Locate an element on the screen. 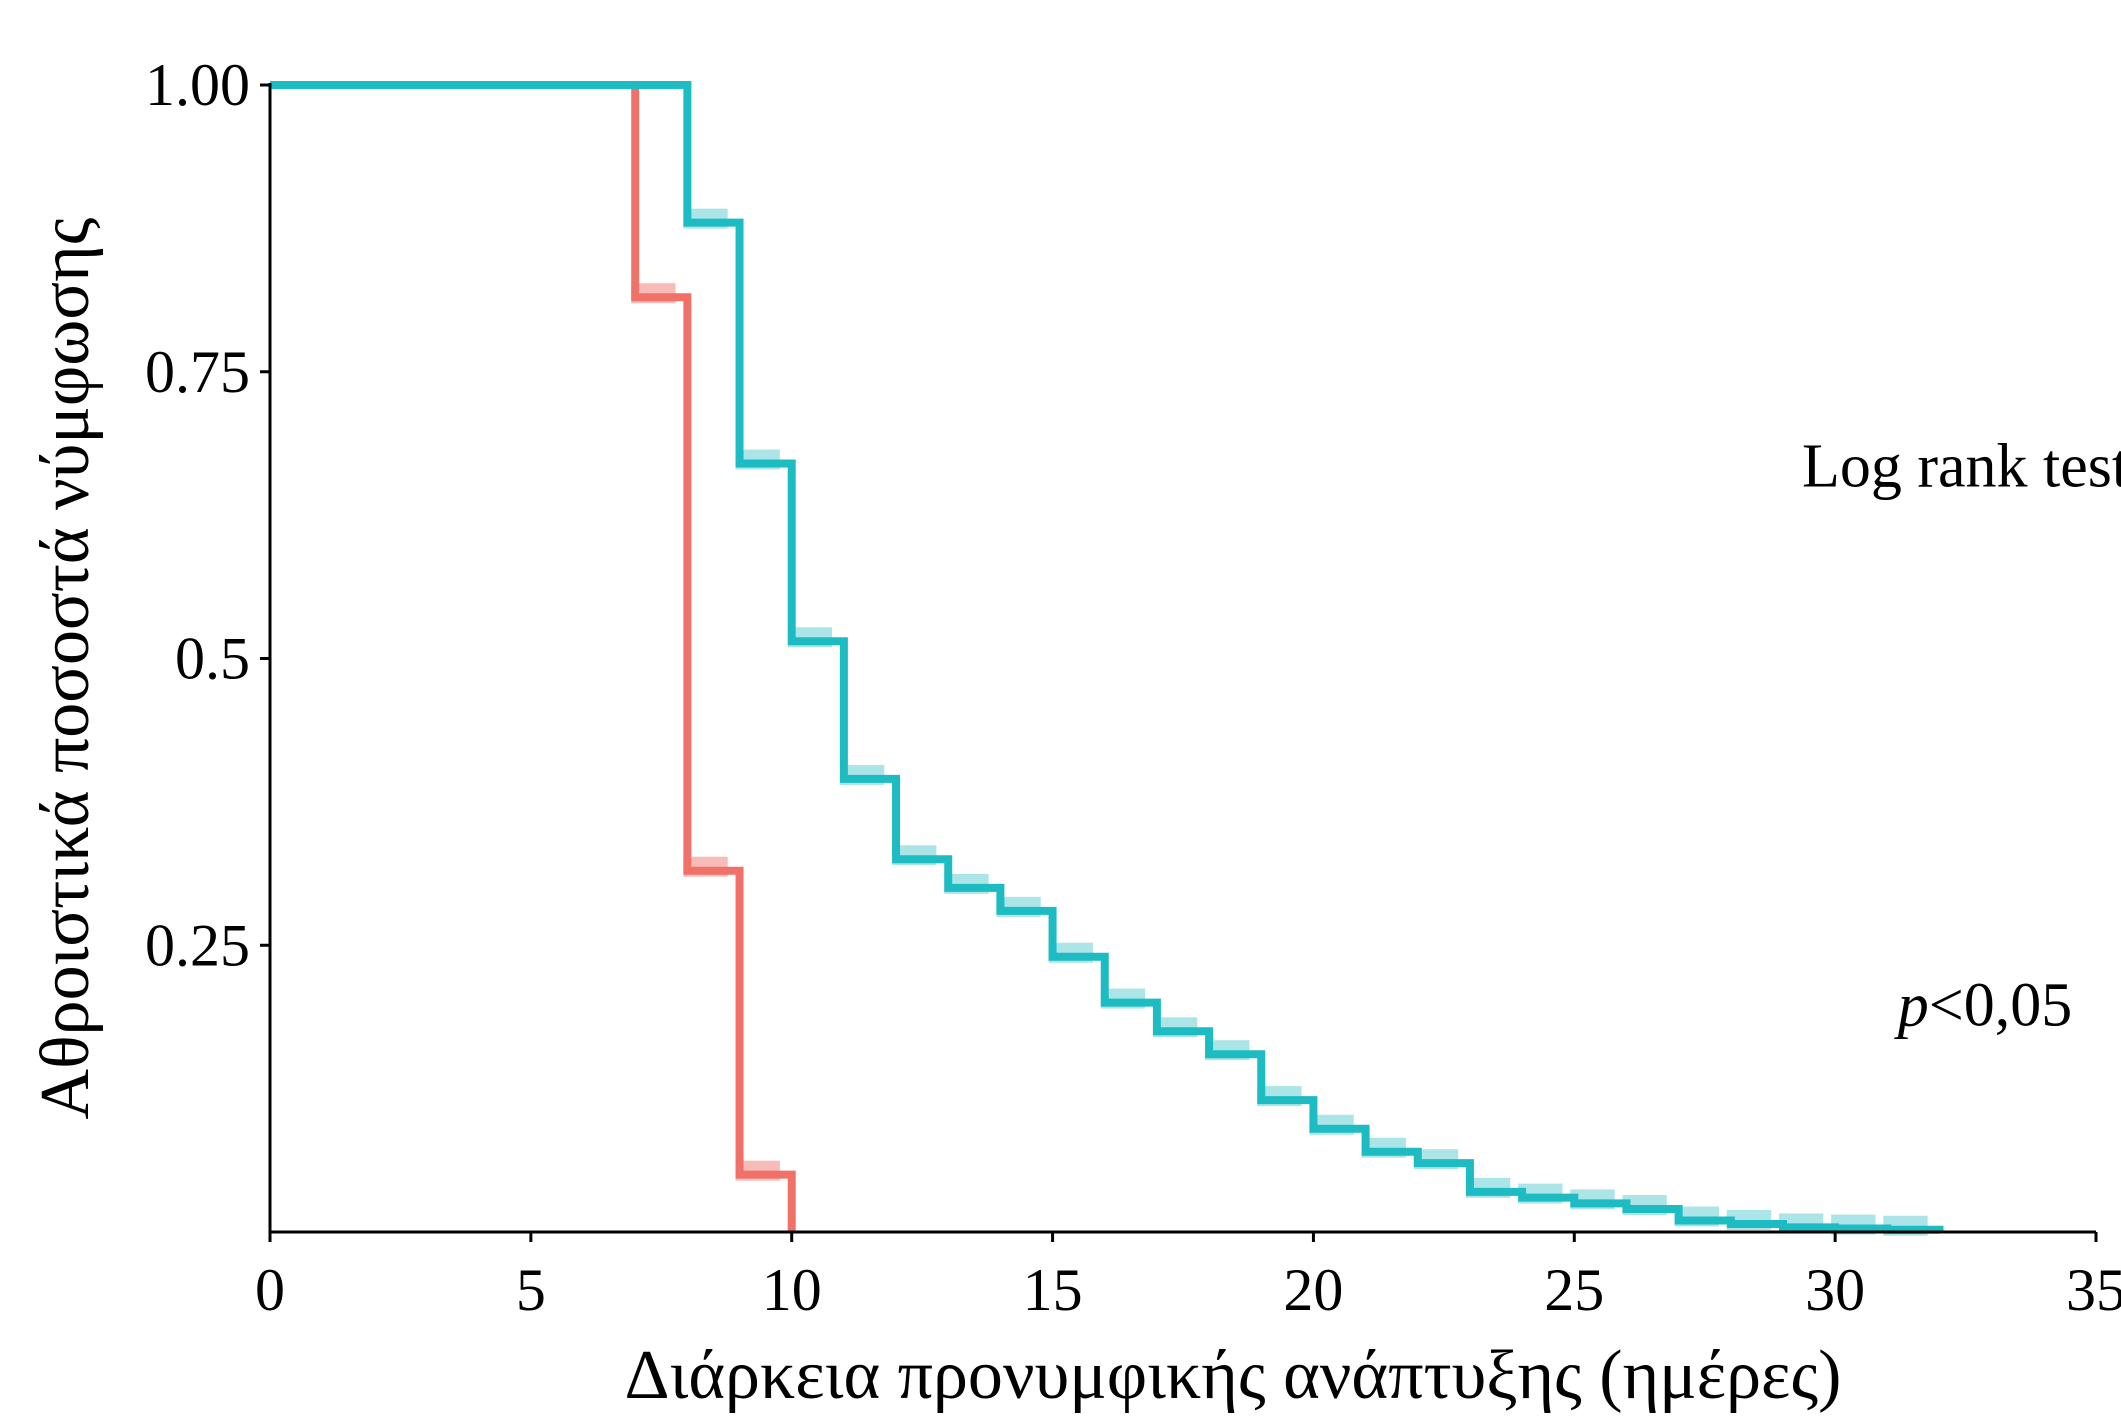 The height and width of the screenshot is (1416, 2121). y-tick-label: 0.75 is located at coordinates (197, 372).